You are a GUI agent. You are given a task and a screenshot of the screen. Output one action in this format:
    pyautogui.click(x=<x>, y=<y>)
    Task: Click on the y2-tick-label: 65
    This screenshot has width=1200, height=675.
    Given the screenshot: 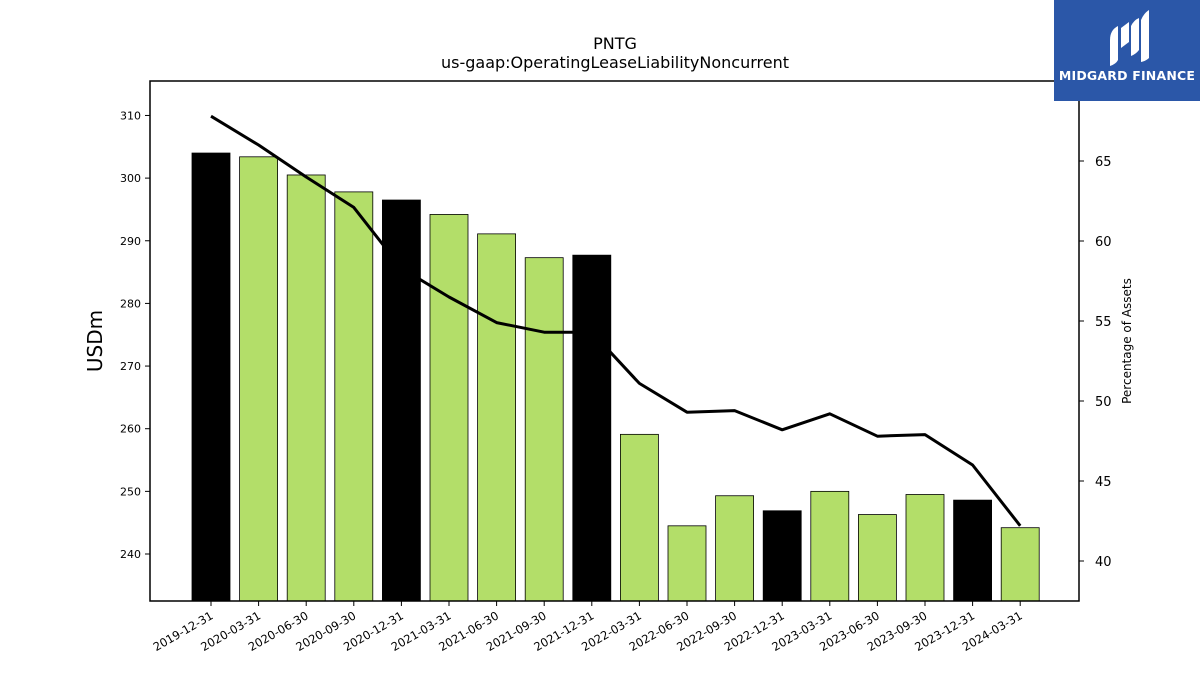 What is the action you would take?
    pyautogui.click(x=1103, y=162)
    